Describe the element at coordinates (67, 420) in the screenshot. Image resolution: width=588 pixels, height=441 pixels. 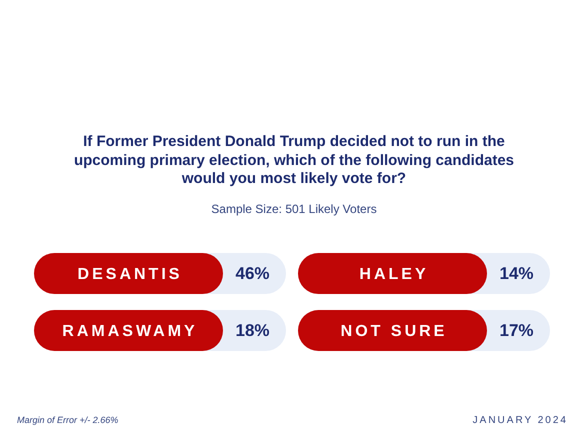
I see `text: Margin of Error +/- 2.66%` at that location.